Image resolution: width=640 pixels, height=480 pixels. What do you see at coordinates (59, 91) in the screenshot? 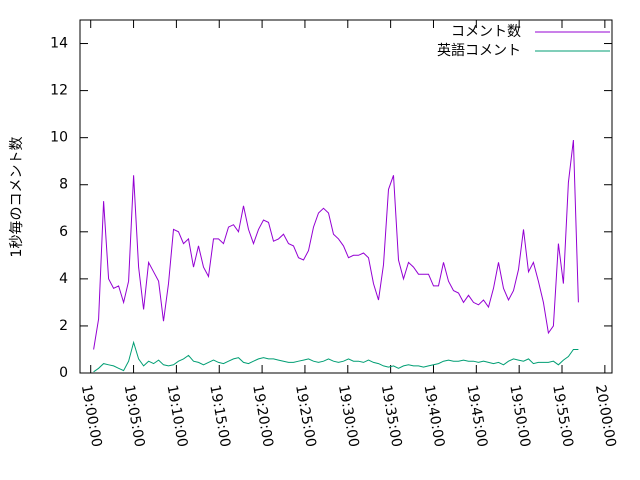
I see `y-tick-label: 12` at bounding box center [59, 91].